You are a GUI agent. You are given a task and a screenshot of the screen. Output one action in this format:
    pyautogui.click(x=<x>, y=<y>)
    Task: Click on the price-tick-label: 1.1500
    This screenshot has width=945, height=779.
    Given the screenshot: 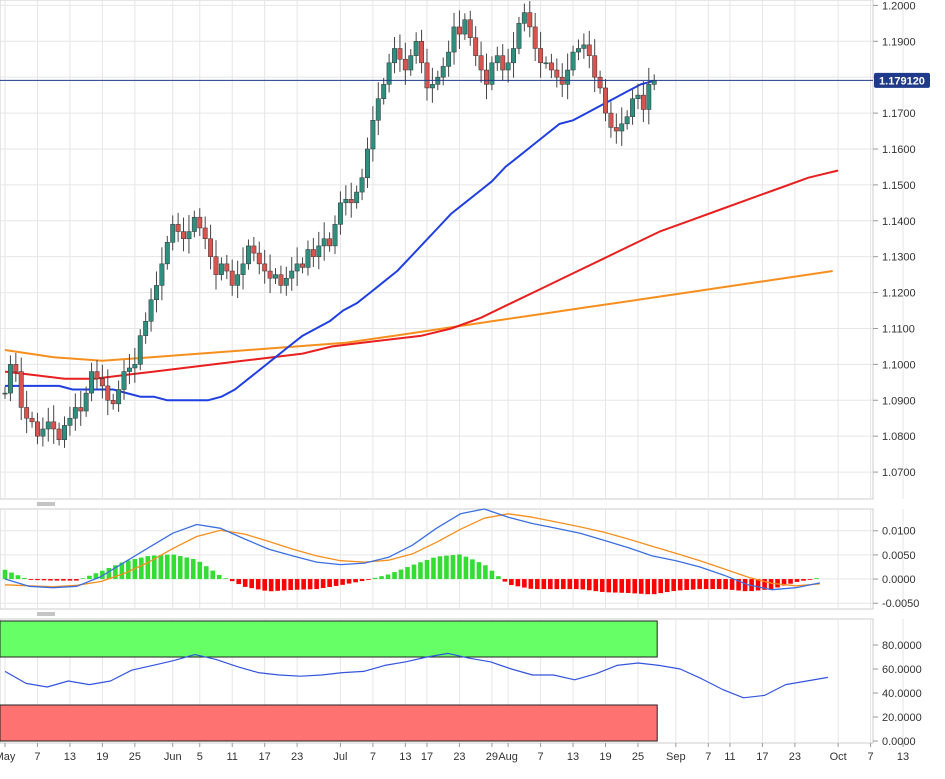 What is the action you would take?
    pyautogui.click(x=899, y=186)
    